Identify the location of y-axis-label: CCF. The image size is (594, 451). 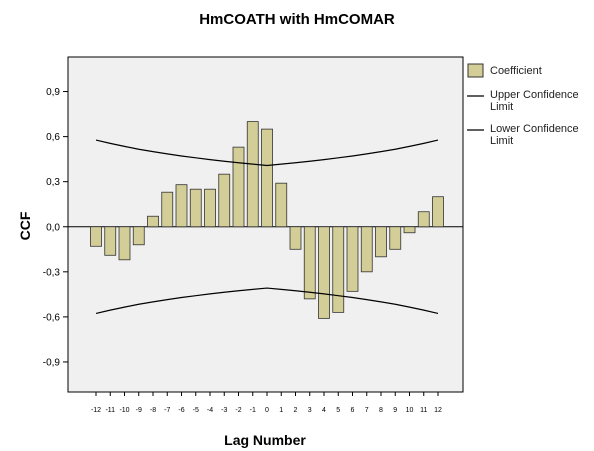
(25, 225).